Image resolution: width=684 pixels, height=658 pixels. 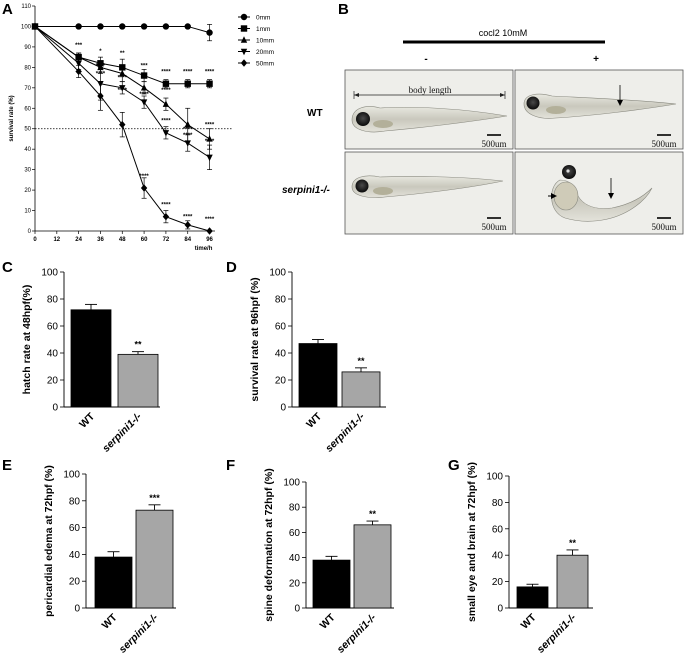 What do you see at coordinates (100, 52) in the screenshot?
I see `significance-marker: *` at bounding box center [100, 52].